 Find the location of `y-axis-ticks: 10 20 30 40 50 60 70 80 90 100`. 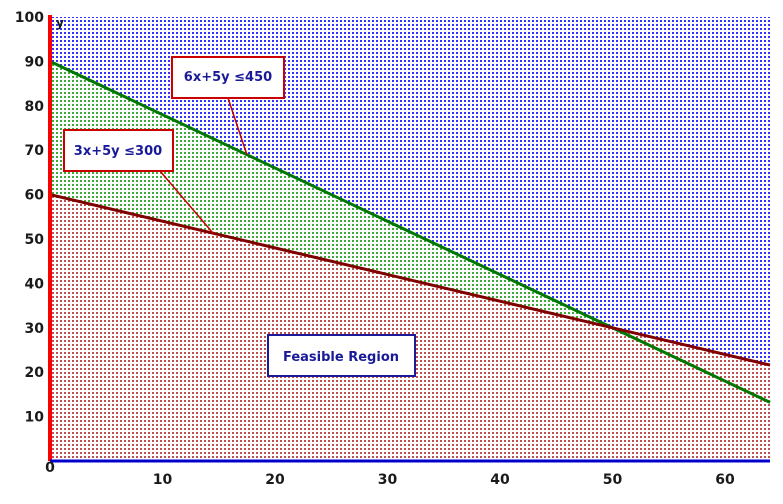

y-axis-ticks: 10 20 30 40 50 60 70 80 90 100 is located at coordinates (29, 218).